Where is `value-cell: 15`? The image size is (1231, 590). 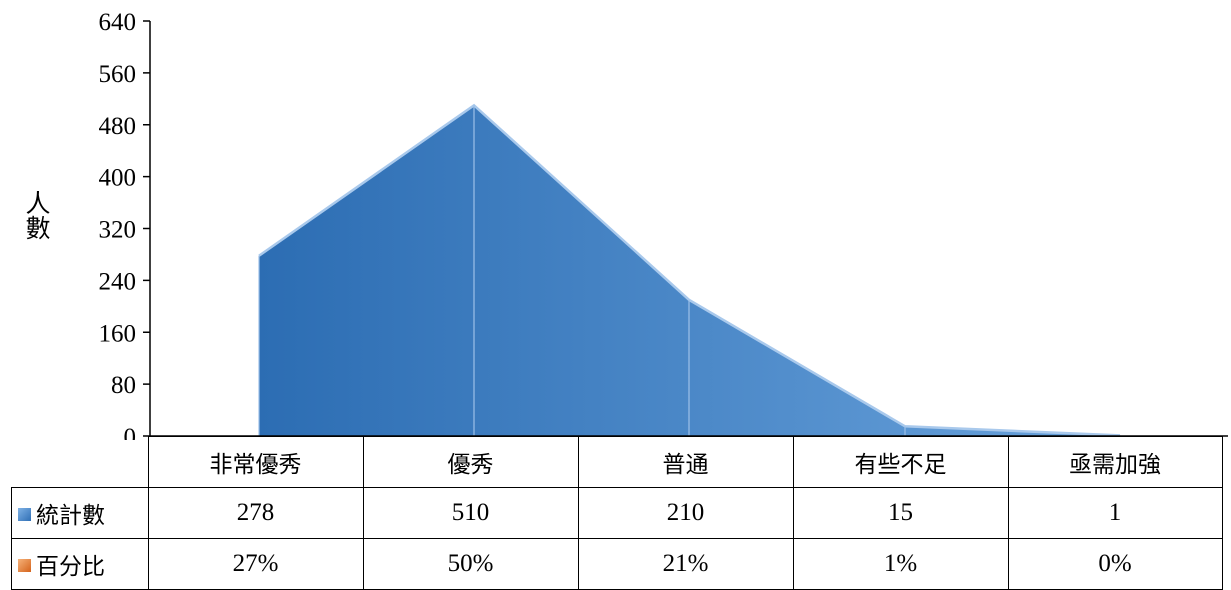 value-cell: 15 is located at coordinates (900, 513).